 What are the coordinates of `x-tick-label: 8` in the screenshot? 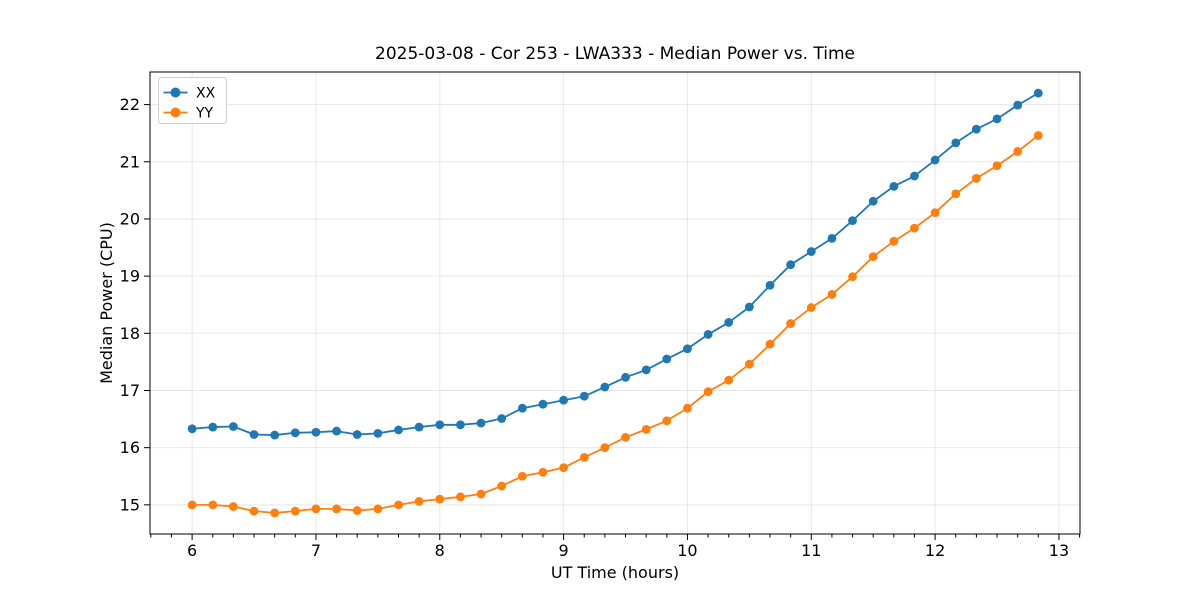 It's located at (440, 550).